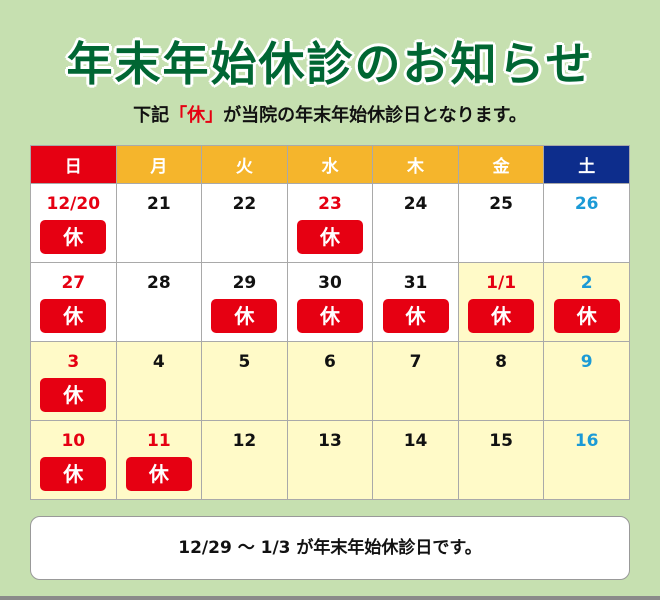 The image size is (660, 600). What do you see at coordinates (375, 115) in the screenshot?
I see `subtitle-after: が当院の年末年始休診日となります。` at bounding box center [375, 115].